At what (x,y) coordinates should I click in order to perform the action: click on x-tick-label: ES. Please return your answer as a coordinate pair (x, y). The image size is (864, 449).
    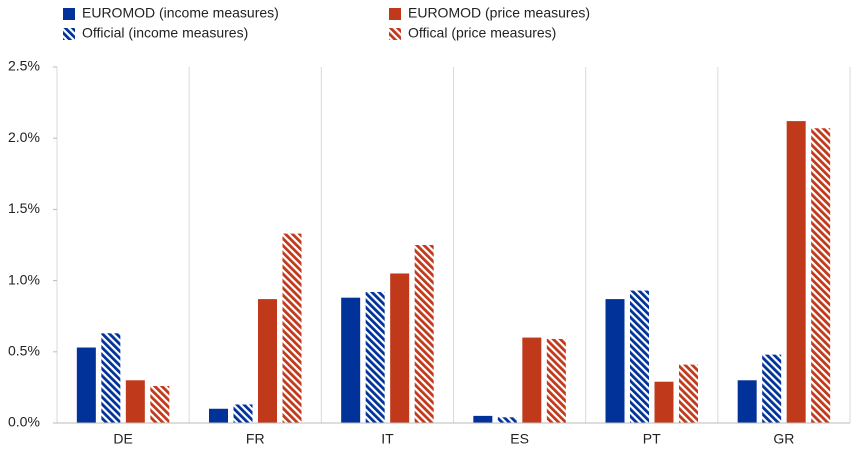
    Looking at the image, I should click on (519, 439).